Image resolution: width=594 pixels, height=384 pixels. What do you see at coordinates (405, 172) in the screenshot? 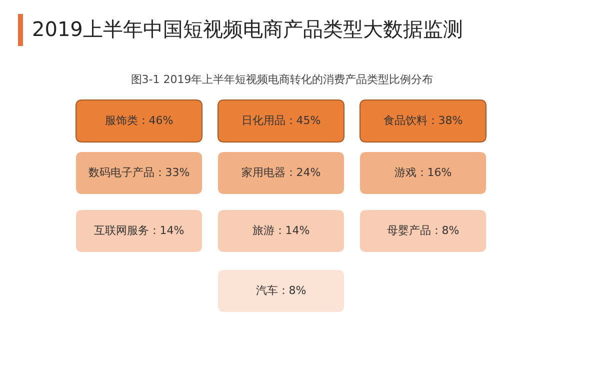
I see `category-label: 游戏` at bounding box center [405, 172].